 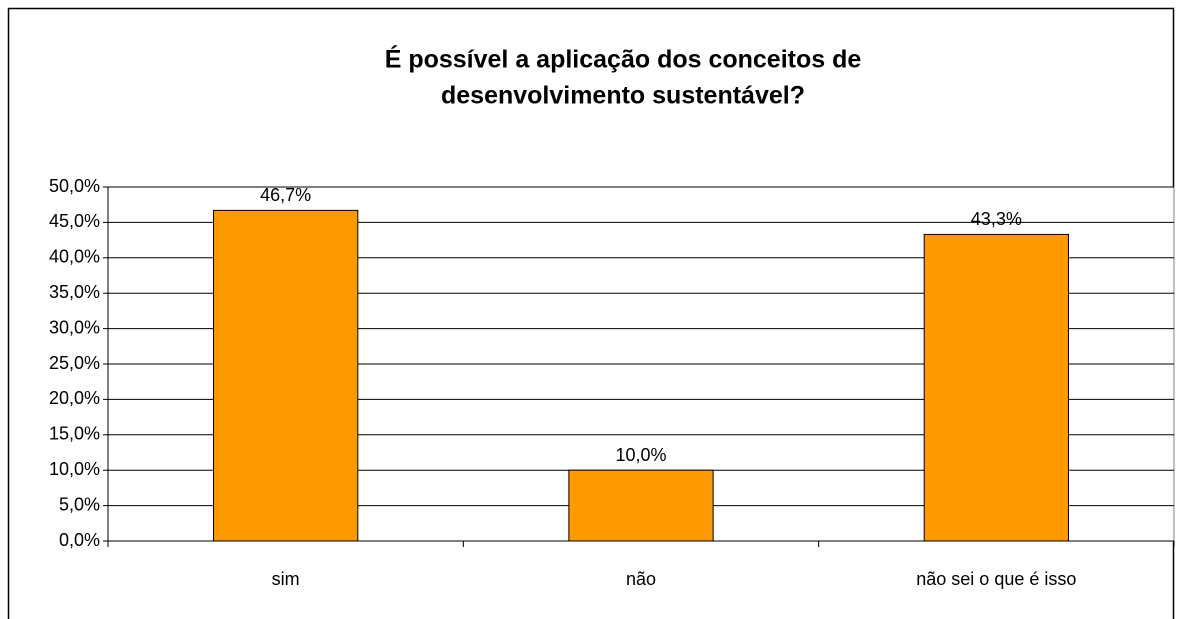 I want to click on y-tick-label: 10,0%, so click(x=74, y=469).